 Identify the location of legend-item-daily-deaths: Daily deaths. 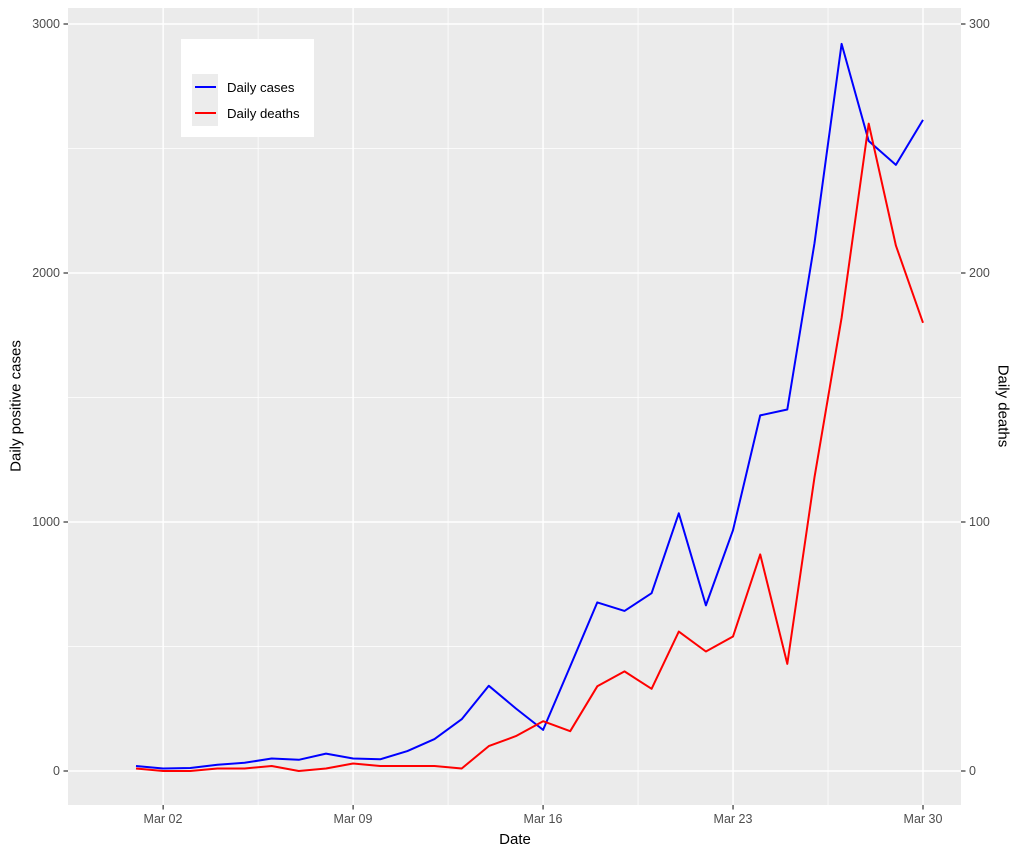
(246, 113).